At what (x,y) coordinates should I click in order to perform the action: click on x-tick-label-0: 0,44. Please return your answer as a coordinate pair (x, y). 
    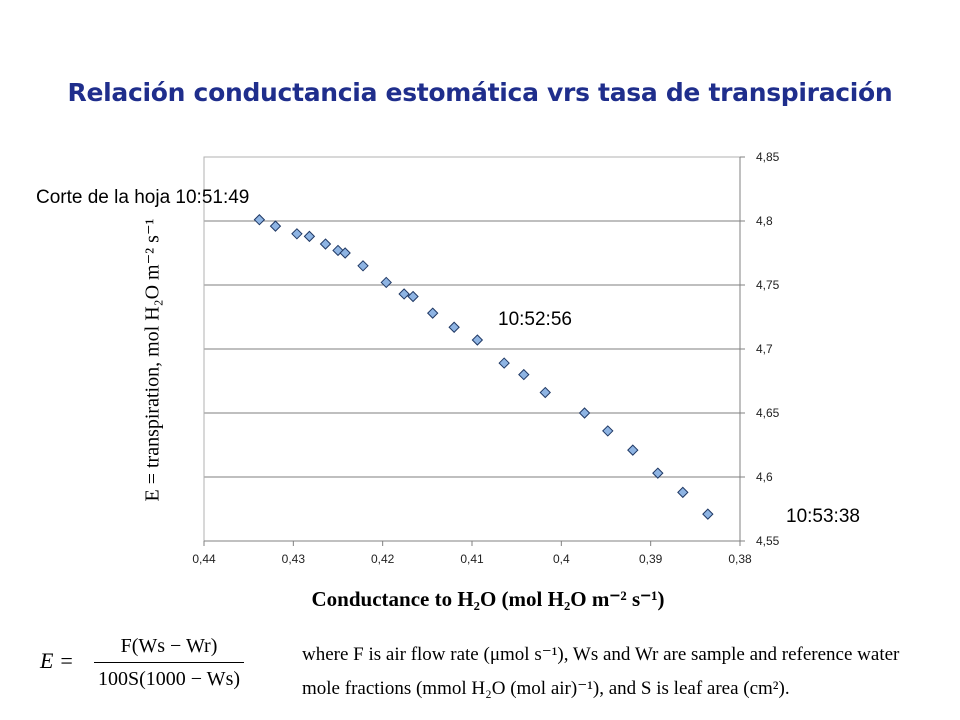
    Looking at the image, I should click on (204, 559).